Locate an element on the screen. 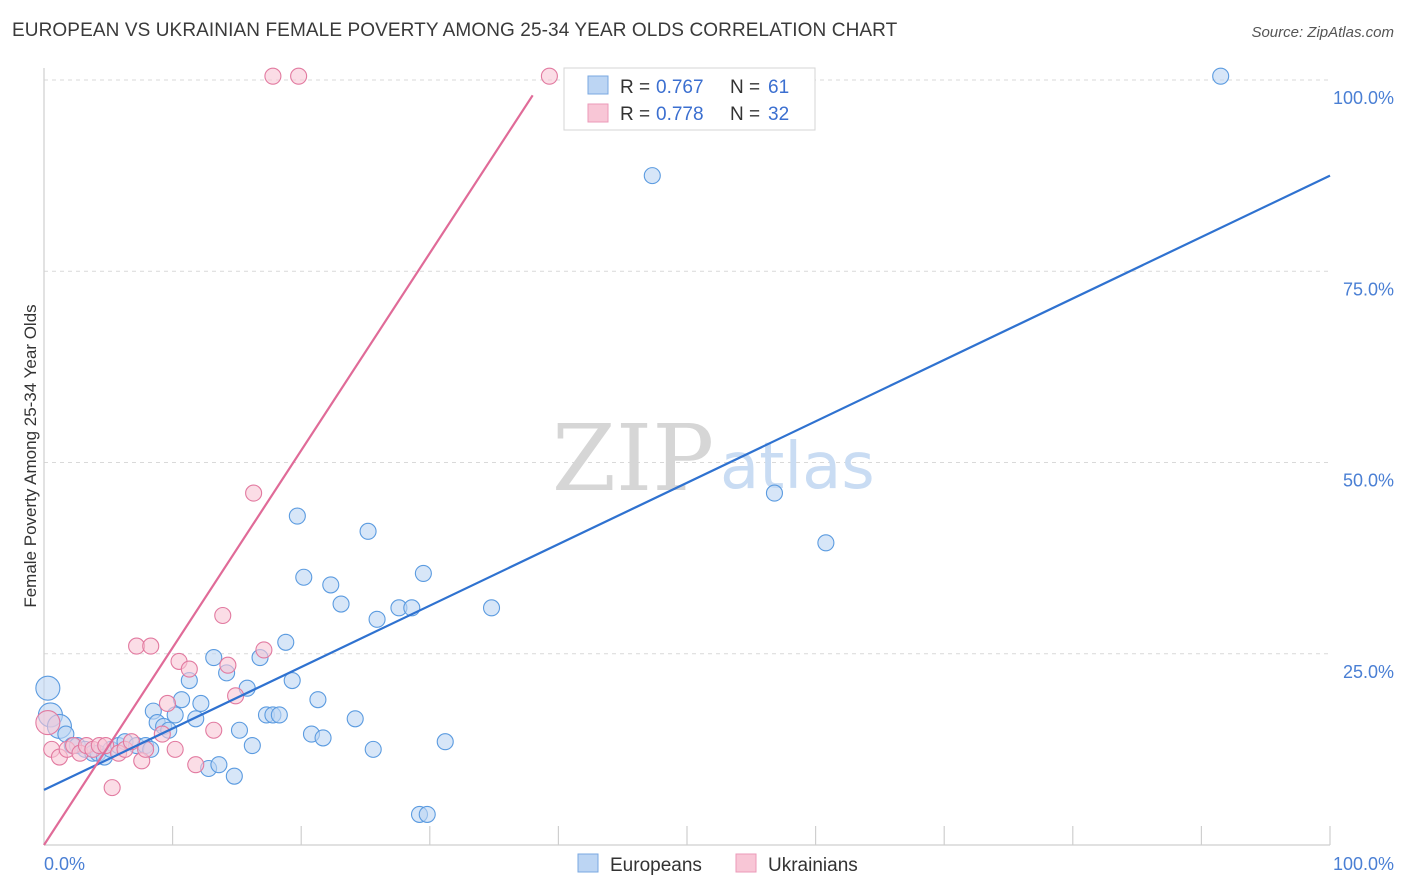 The image size is (1406, 892). legend: R = 0.767 N = 61 R = 0.778 N = 32 is located at coordinates (689, 99).